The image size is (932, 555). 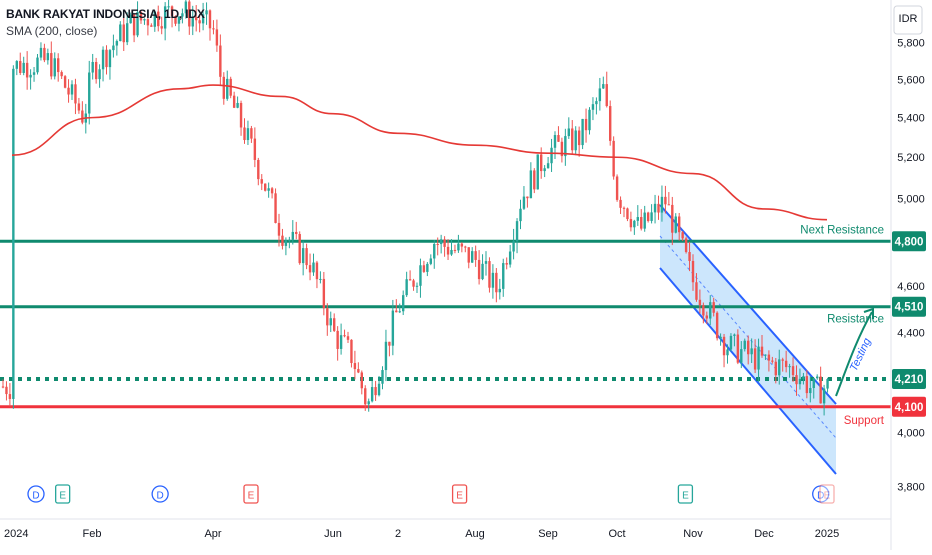 What do you see at coordinates (911, 488) in the screenshot?
I see `y-tick-label: 3,800` at bounding box center [911, 488].